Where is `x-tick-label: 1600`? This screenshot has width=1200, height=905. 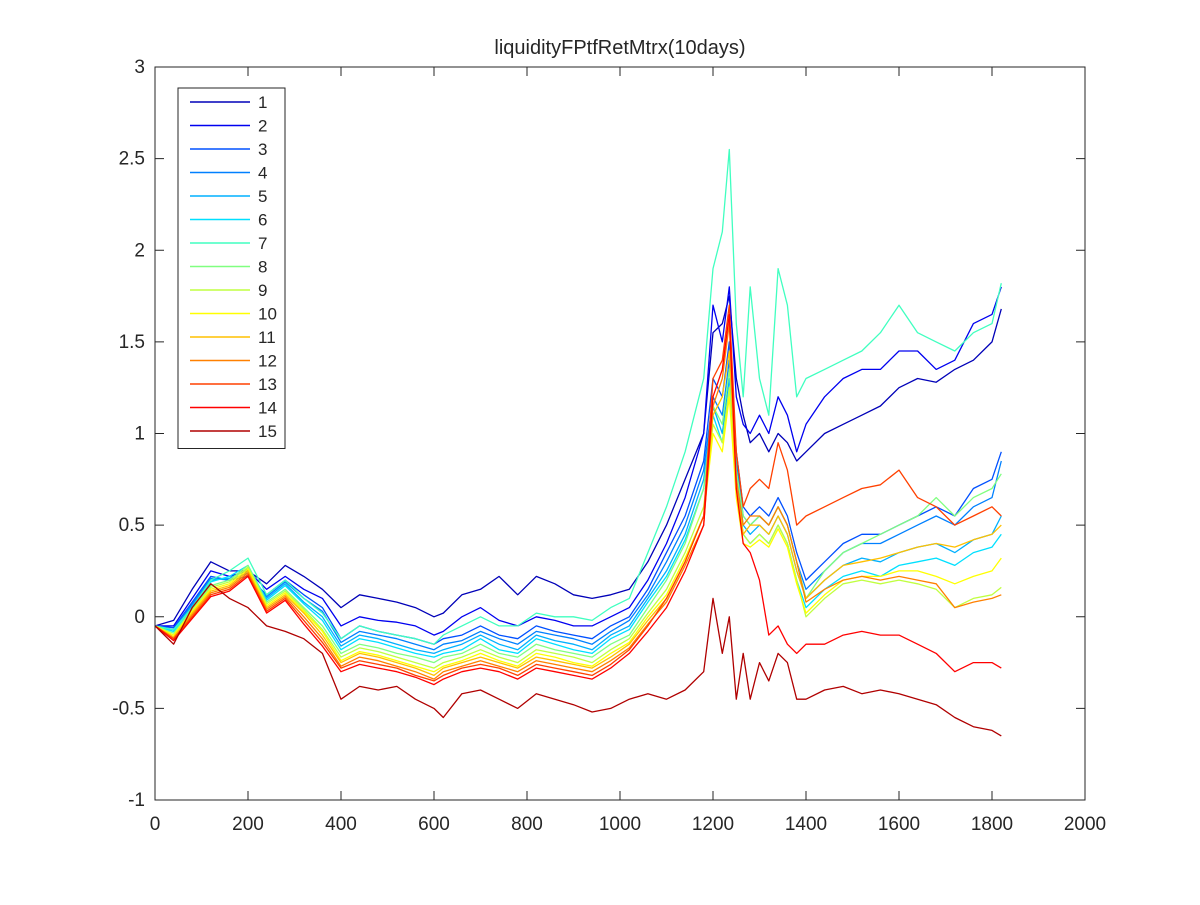
x-tick-label: 1600 is located at coordinates (899, 824).